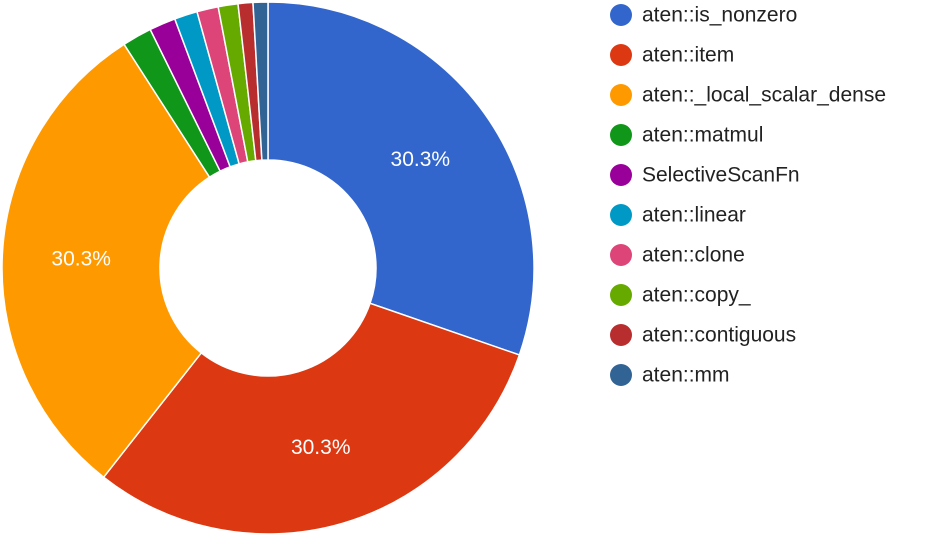  I want to click on legend-item-selectivescanfn: SelectiveScanFn, so click(705, 175).